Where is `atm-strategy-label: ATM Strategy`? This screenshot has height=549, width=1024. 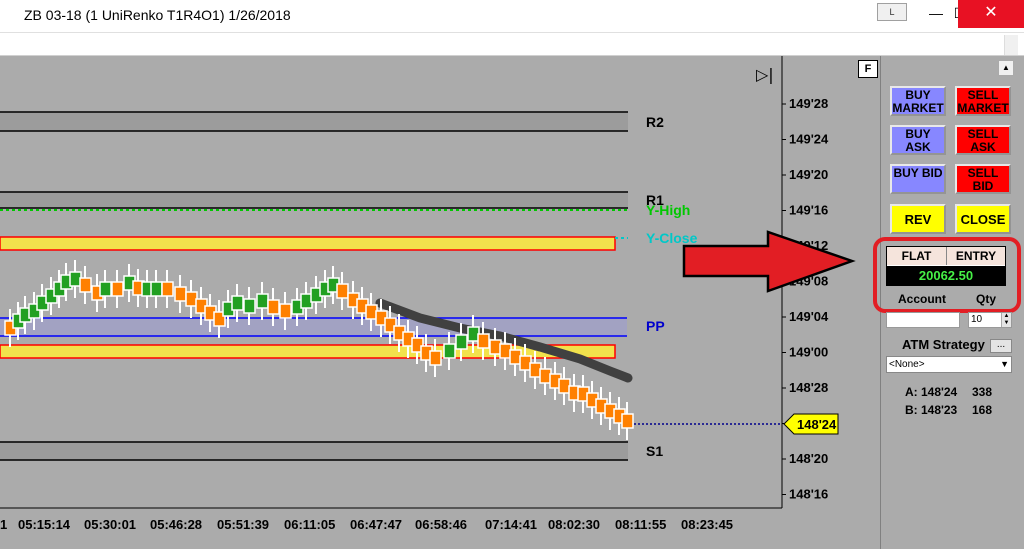 atm-strategy-label: ATM Strategy is located at coordinates (943, 344).